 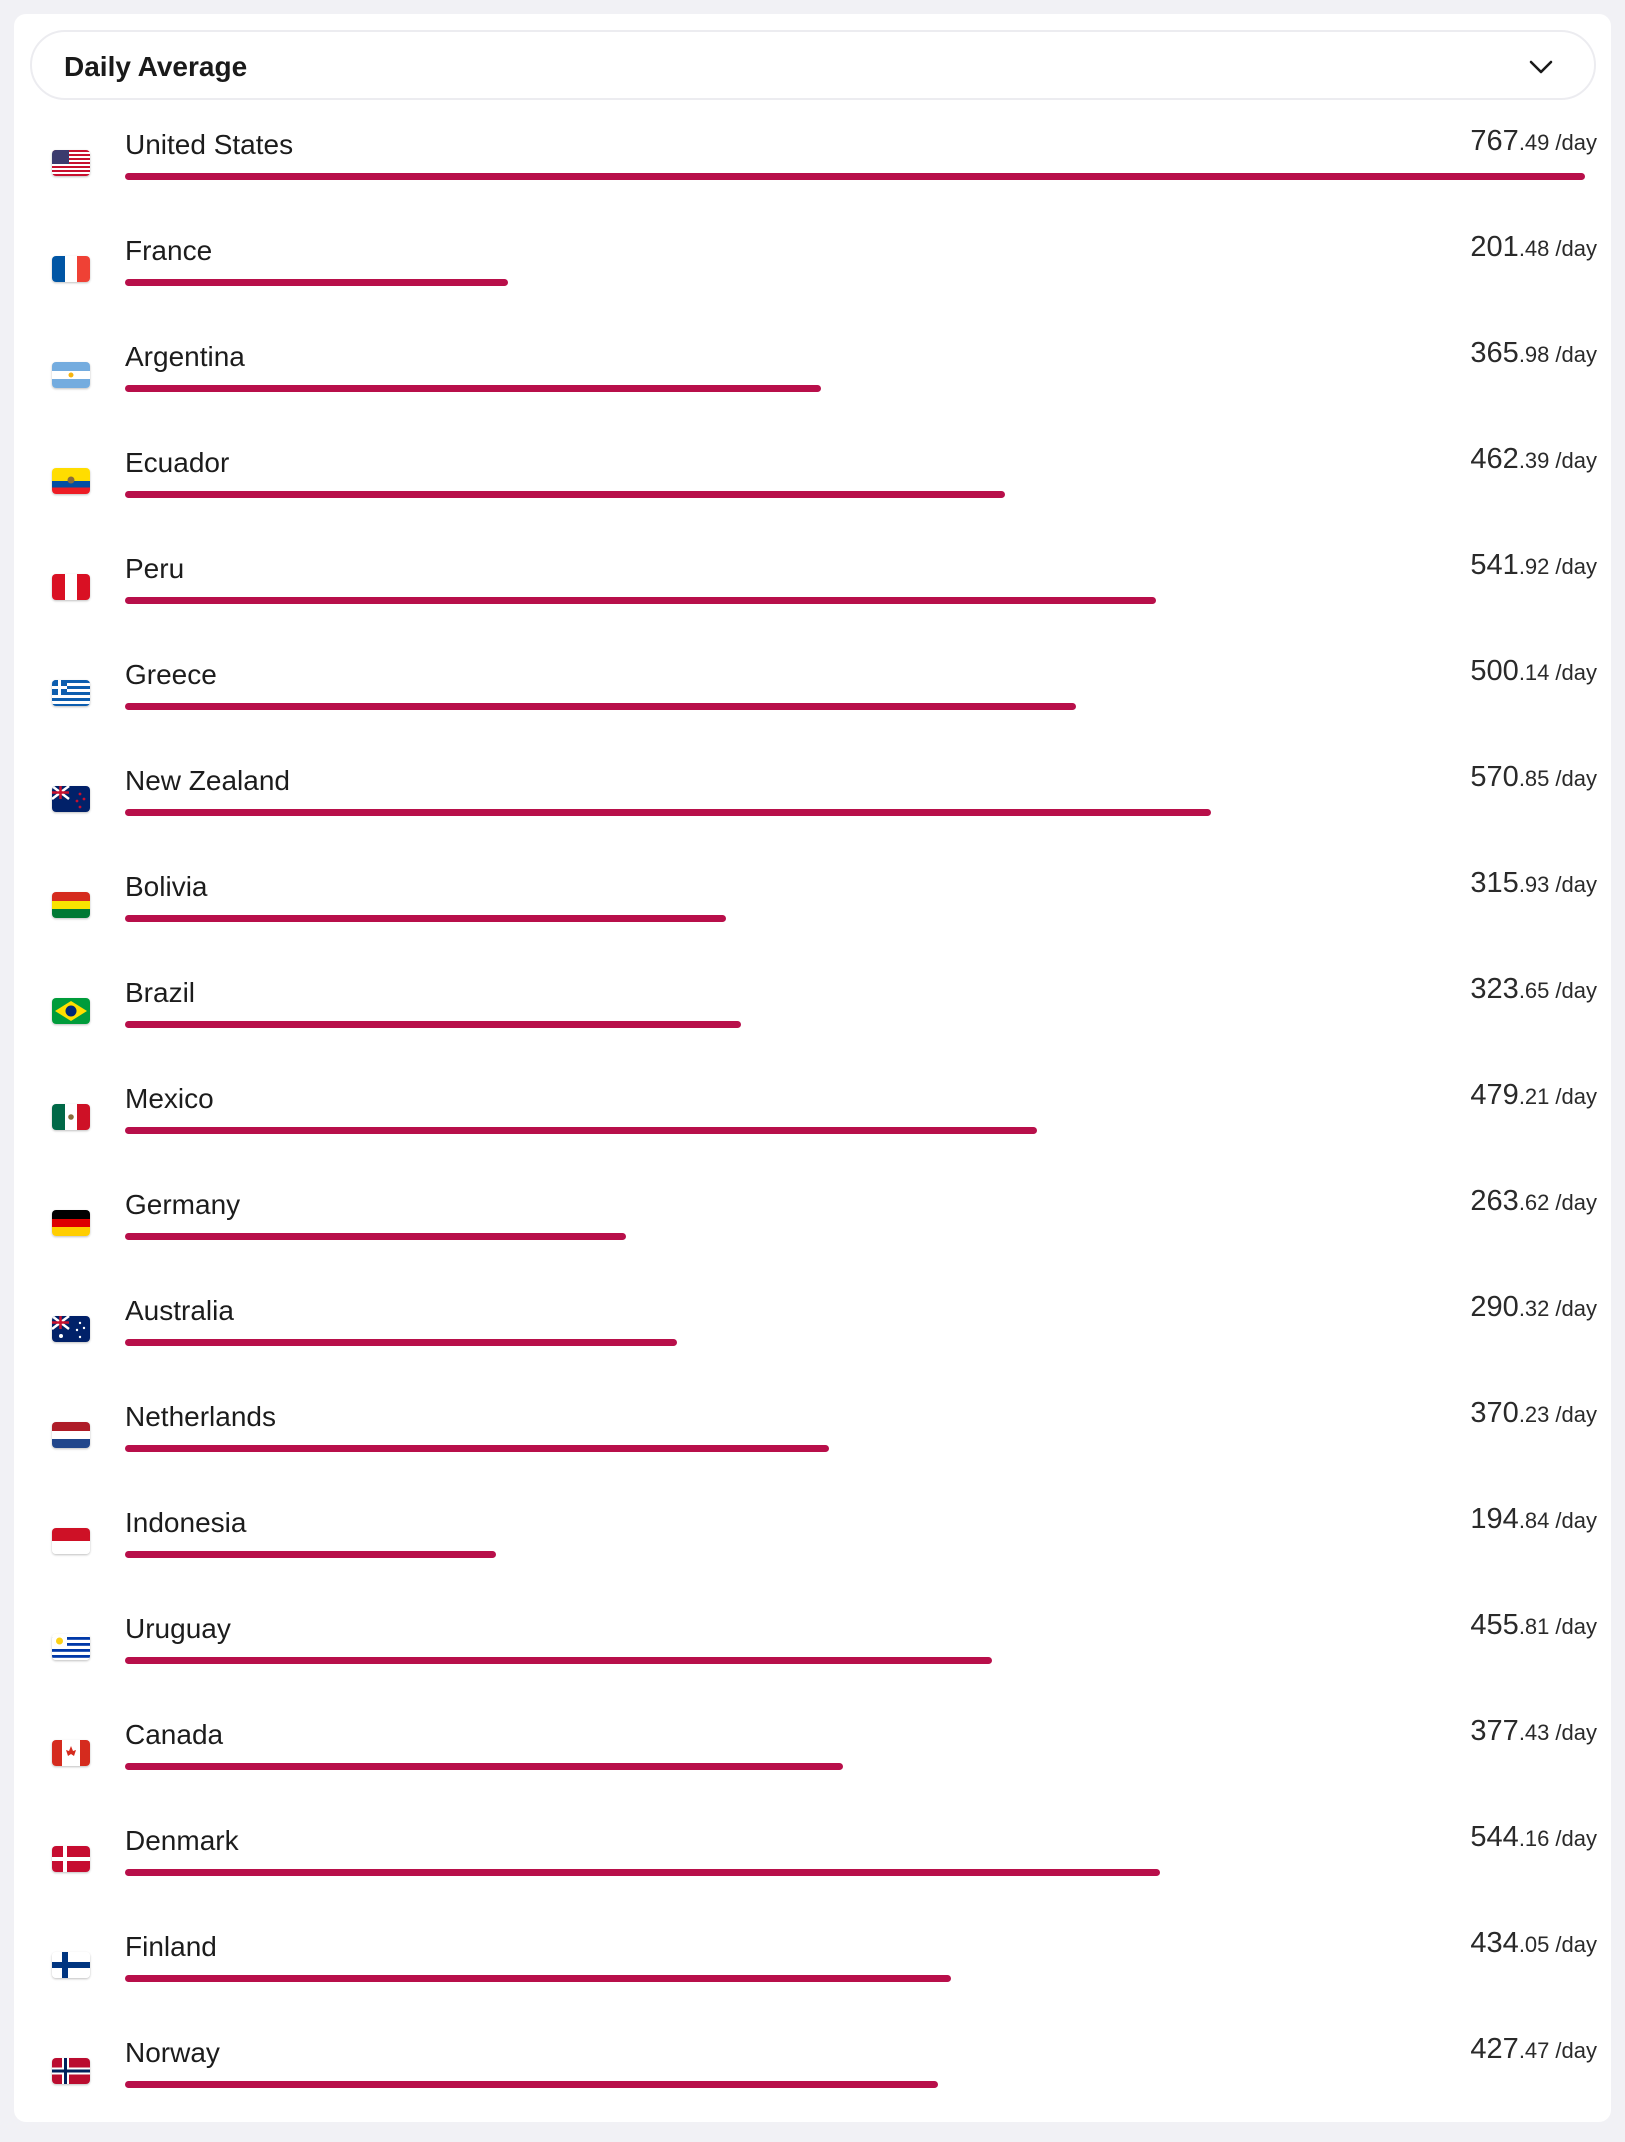 I want to click on value-decimal: .84, so click(x=1534, y=1520).